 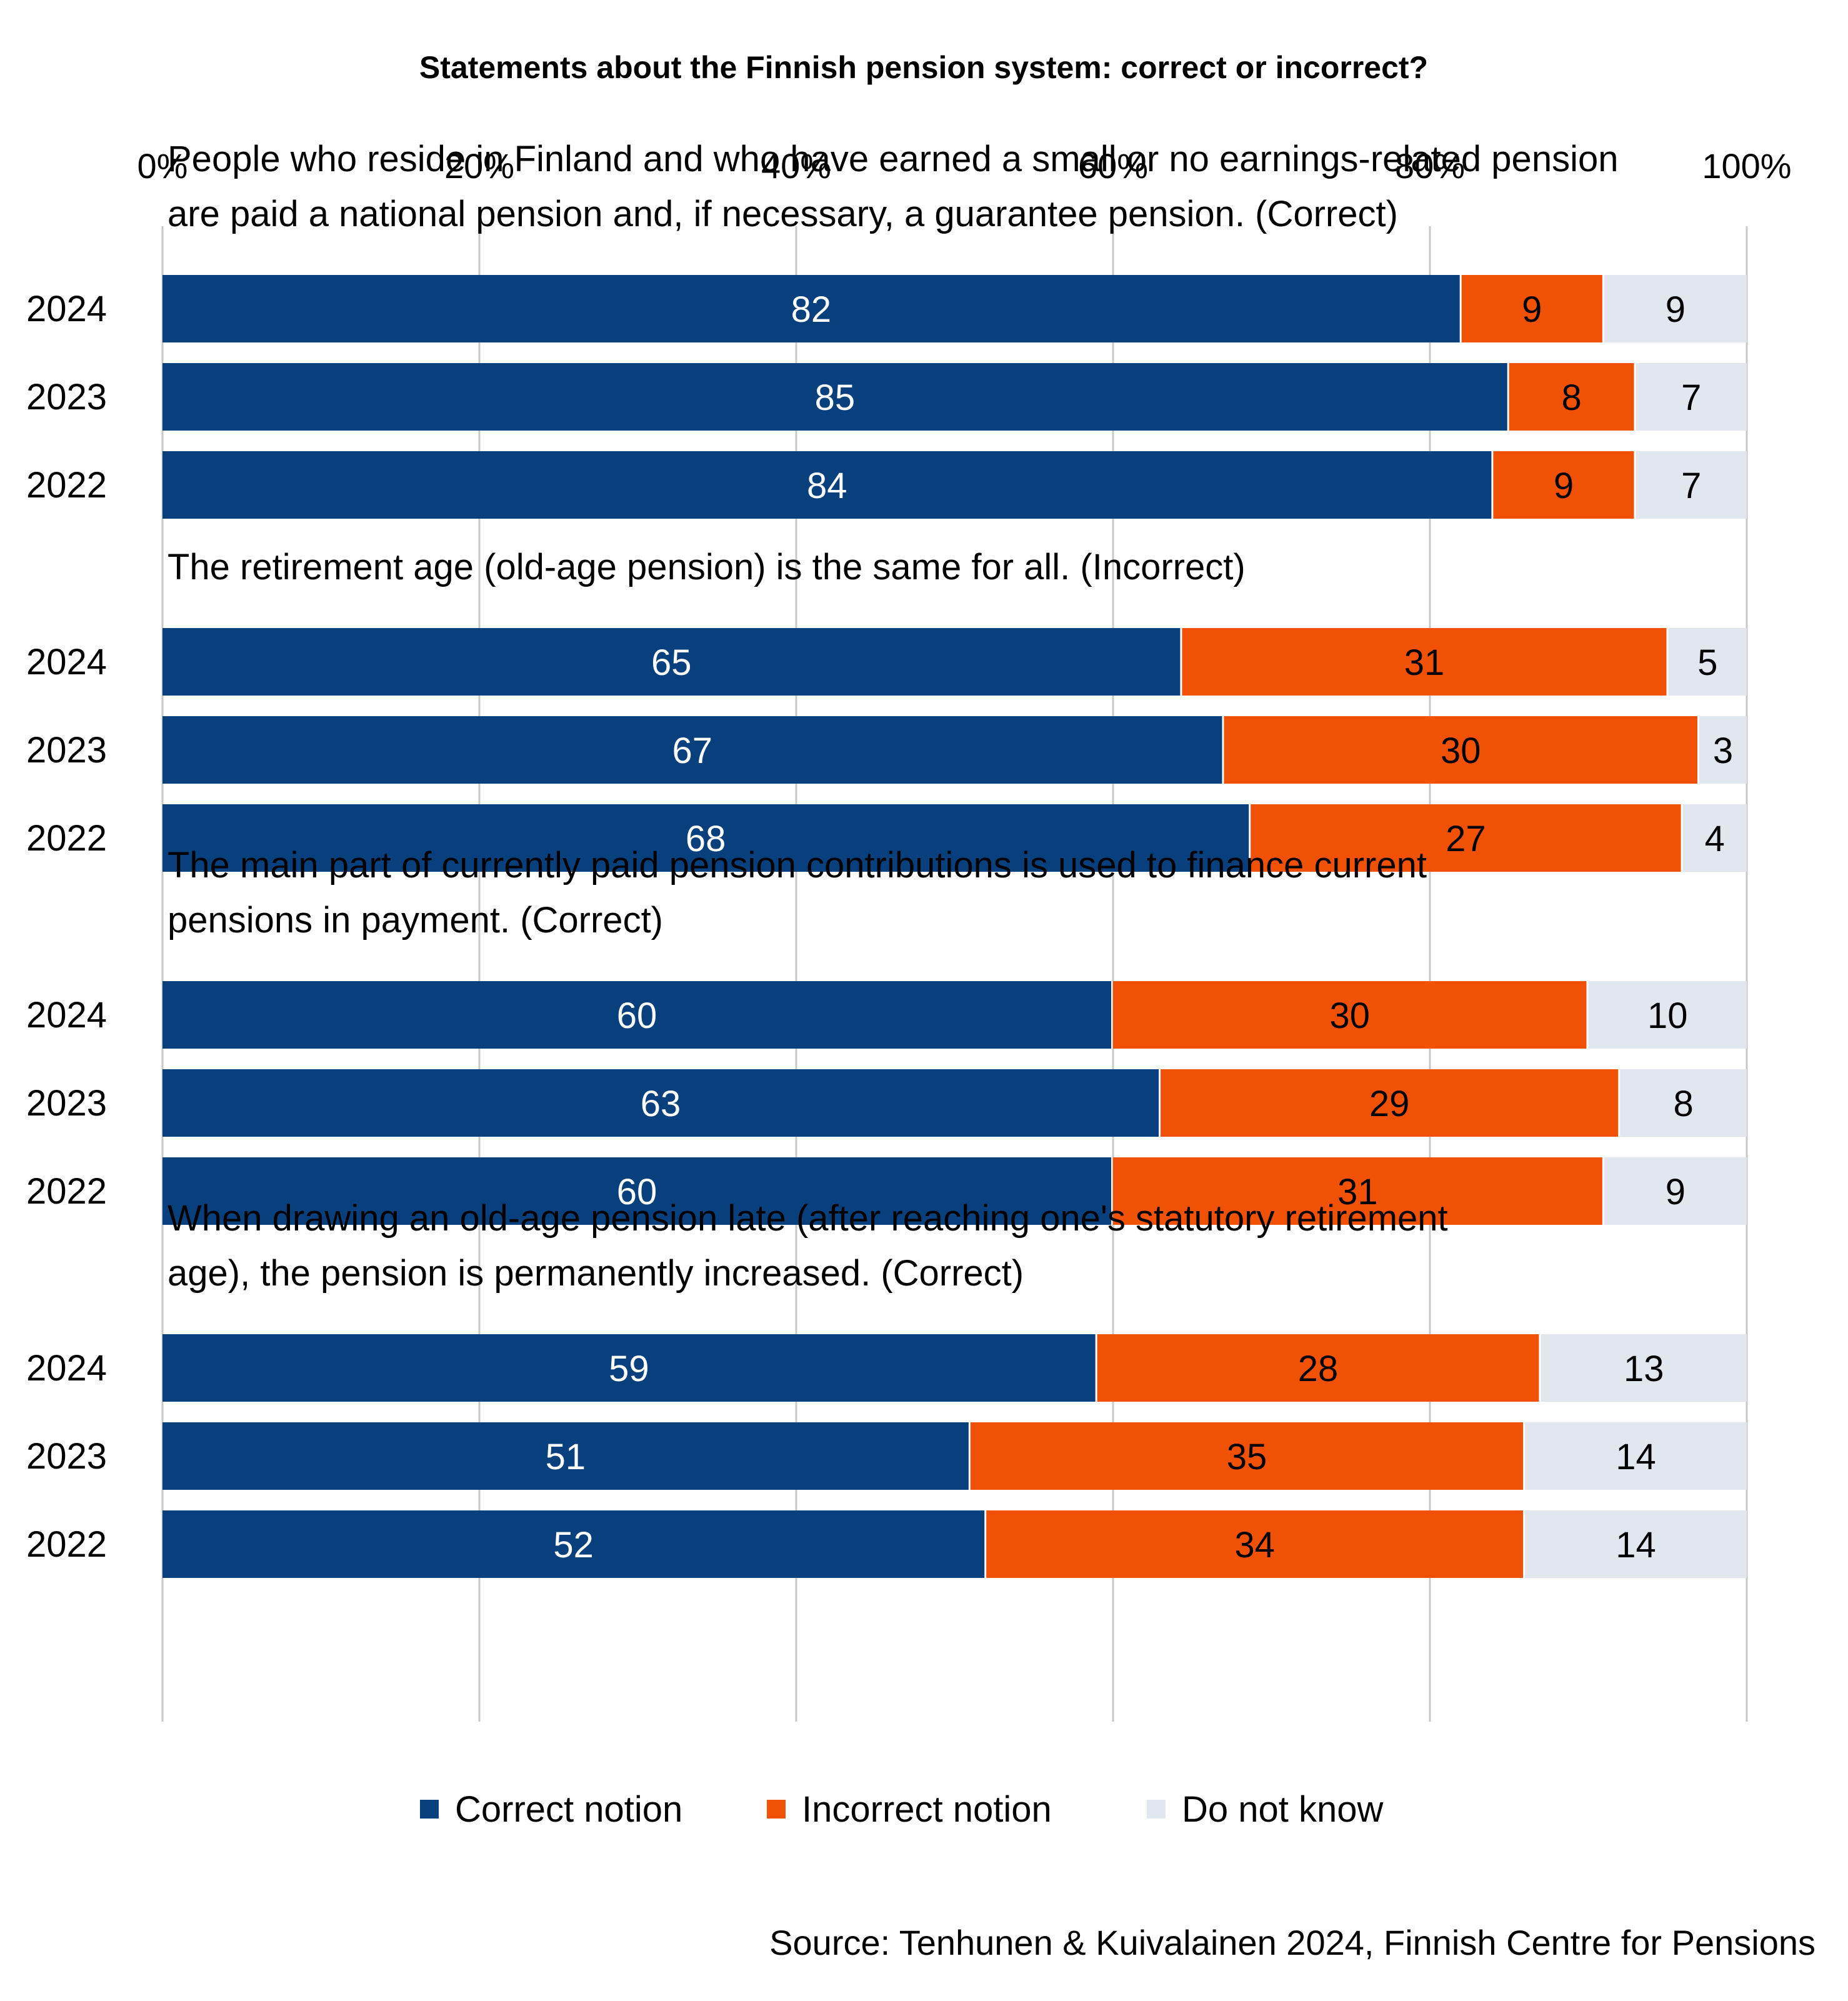 I want to click on bar-row: 2022 84 9 7, so click(x=886, y=485).